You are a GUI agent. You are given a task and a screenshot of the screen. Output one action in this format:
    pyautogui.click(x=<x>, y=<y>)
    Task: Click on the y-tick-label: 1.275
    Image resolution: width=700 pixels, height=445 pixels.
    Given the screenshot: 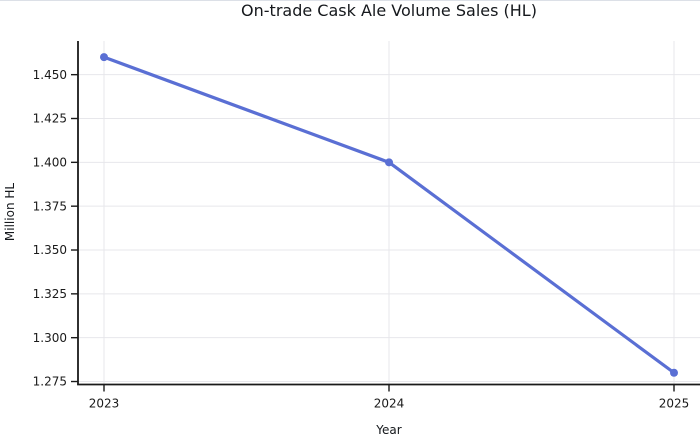 What is the action you would take?
    pyautogui.click(x=50, y=382)
    